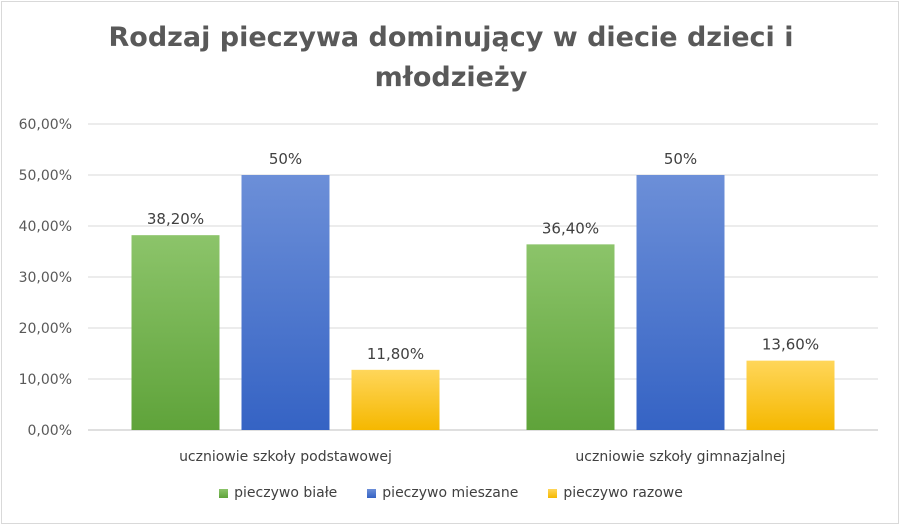 This screenshot has width=902, height=527. I want to click on legend-item: pieczywo mieszane, so click(442, 493).